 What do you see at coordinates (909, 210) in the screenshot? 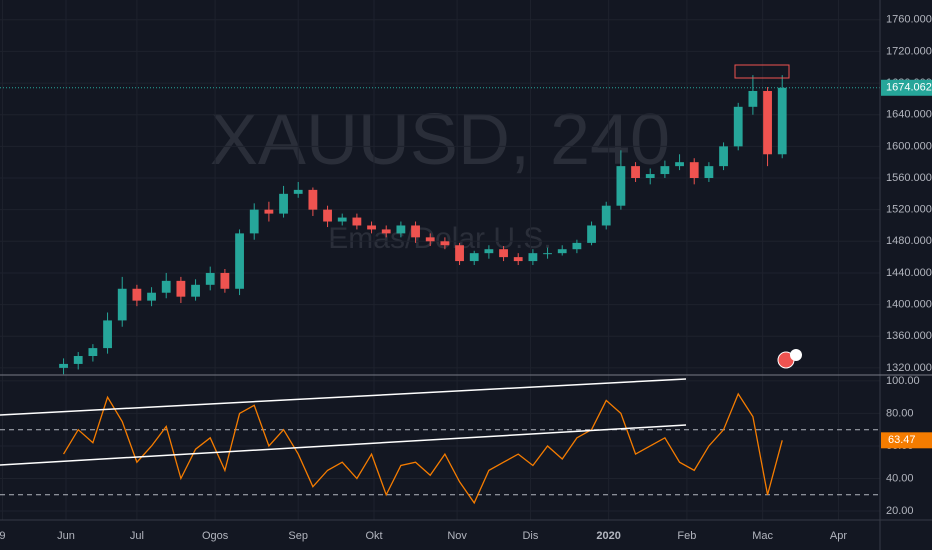
I see `y-tick-label: 1520.000` at bounding box center [909, 210].